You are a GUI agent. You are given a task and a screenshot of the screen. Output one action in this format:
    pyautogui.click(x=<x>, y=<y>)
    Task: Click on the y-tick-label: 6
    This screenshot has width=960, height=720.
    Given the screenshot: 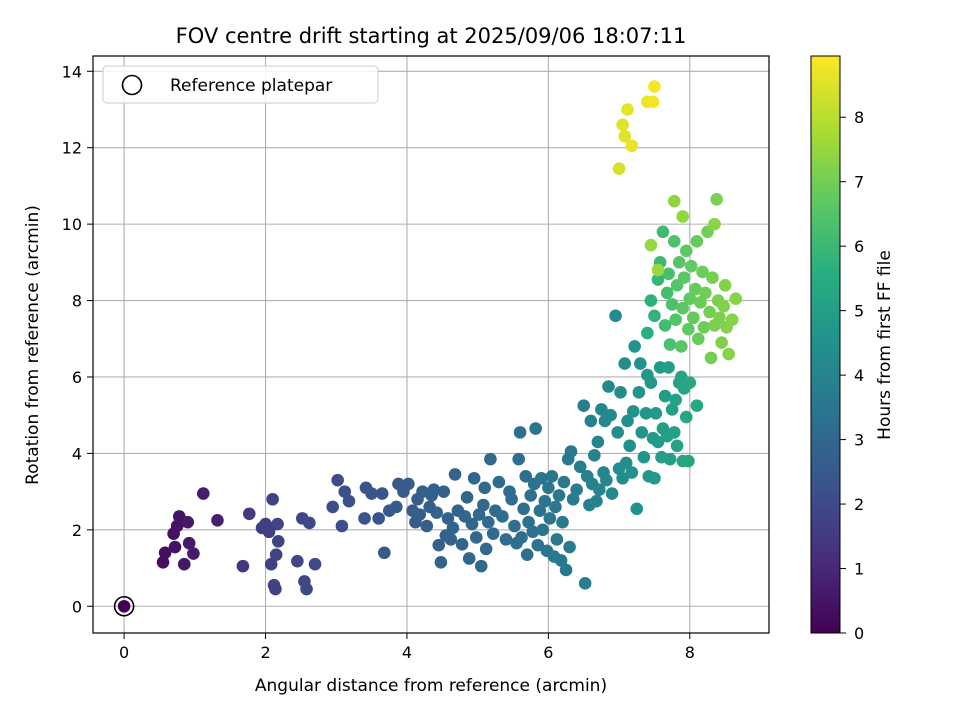 What is the action you would take?
    pyautogui.click(x=77, y=377)
    